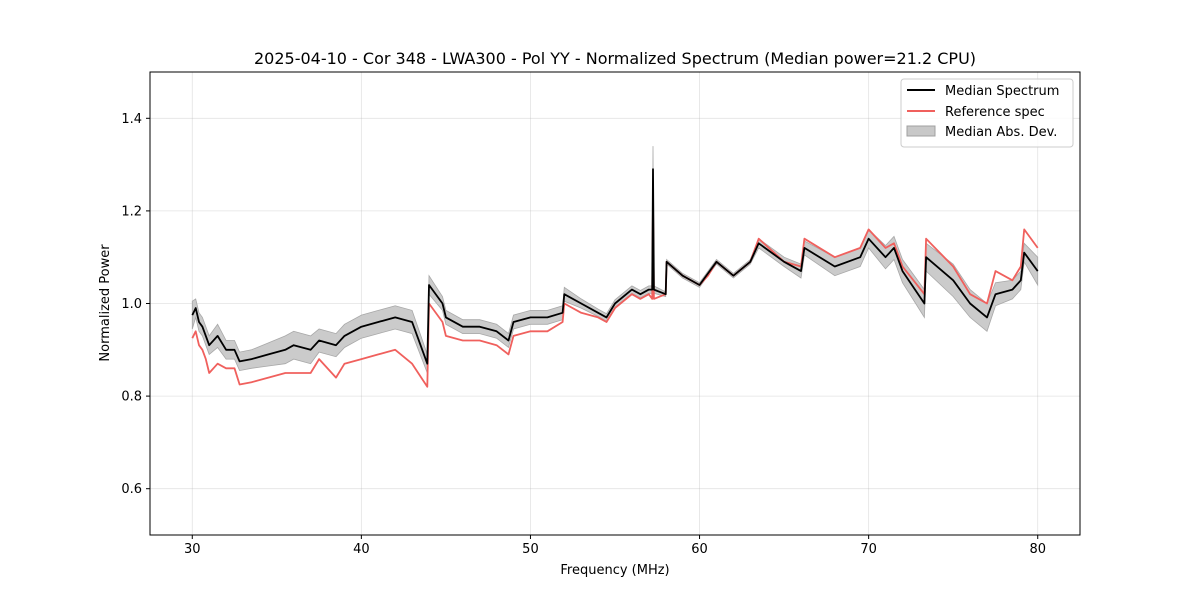 The height and width of the screenshot is (600, 1200). I want to click on legend-mad-label: Median Abs. Dev., so click(1001, 132).